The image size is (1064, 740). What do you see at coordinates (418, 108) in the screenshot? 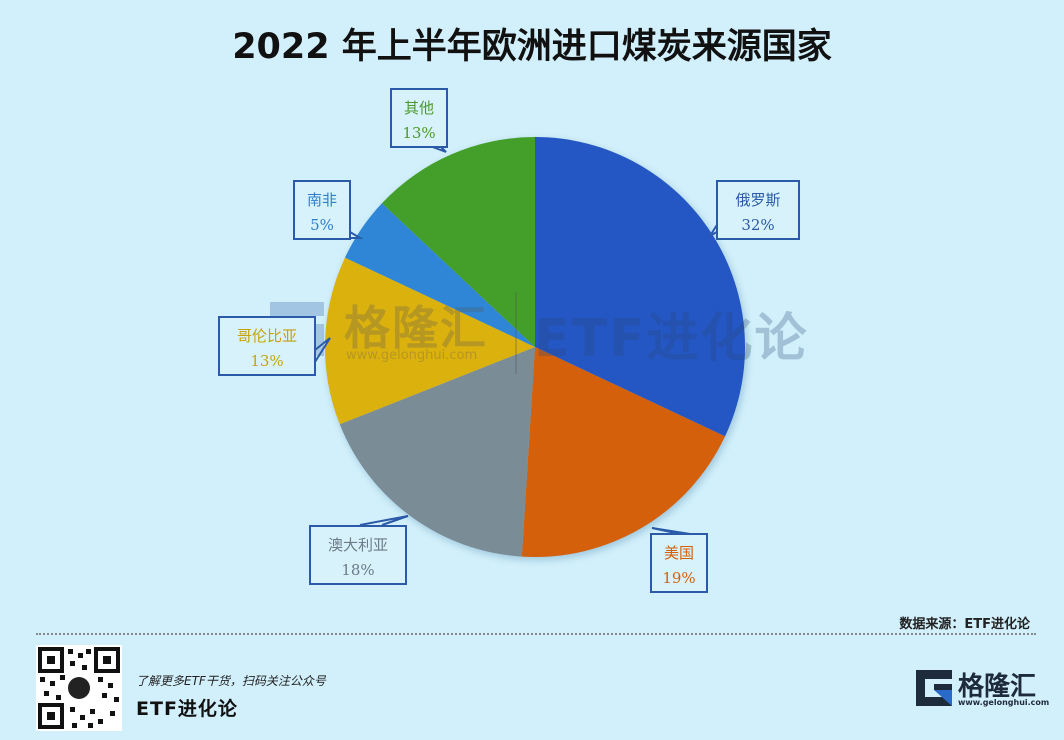
I see `callout-label: 其他` at bounding box center [418, 108].